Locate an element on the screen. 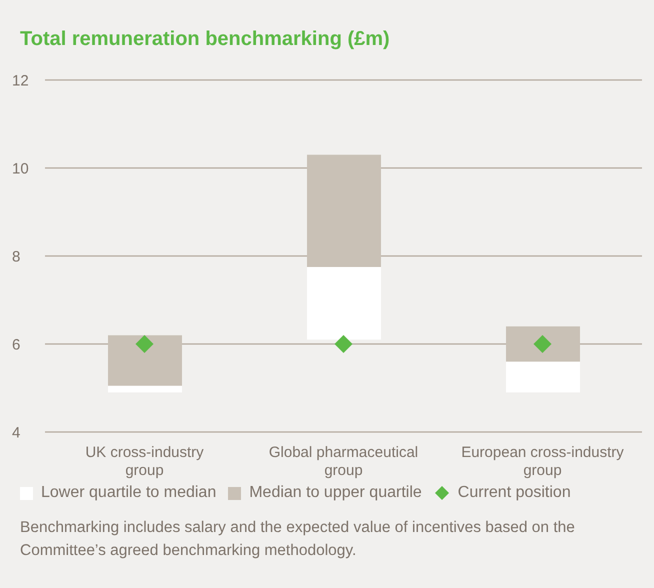 The width and height of the screenshot is (654, 588). x-tick-label: European cross-industry group is located at coordinates (542, 461).